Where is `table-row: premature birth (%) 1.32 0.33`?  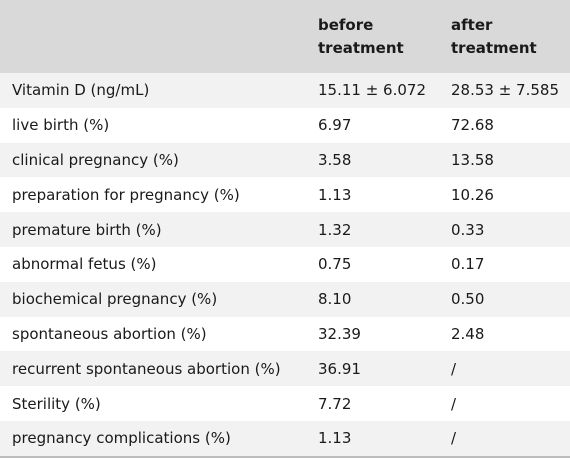
table-row: premature birth (%) 1.32 0.33 is located at coordinates (285, 229).